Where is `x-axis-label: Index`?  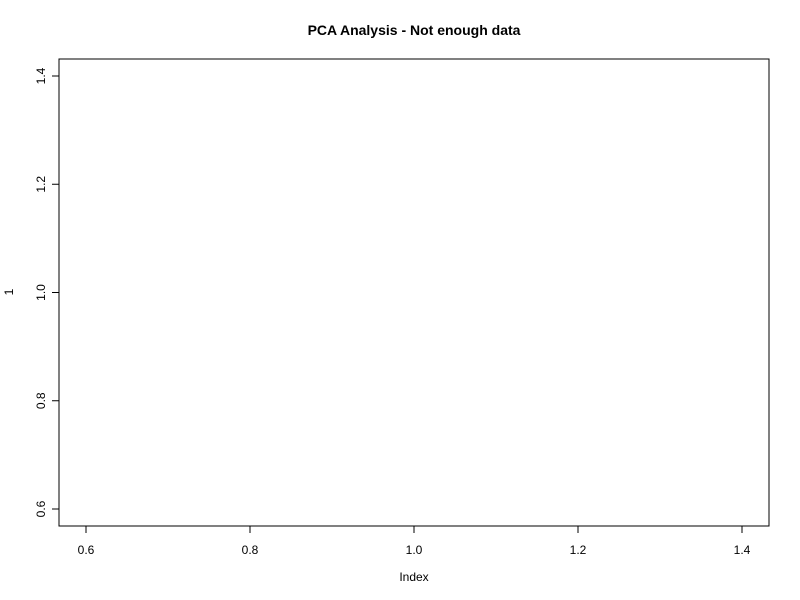 x-axis-label: Index is located at coordinates (413, 577).